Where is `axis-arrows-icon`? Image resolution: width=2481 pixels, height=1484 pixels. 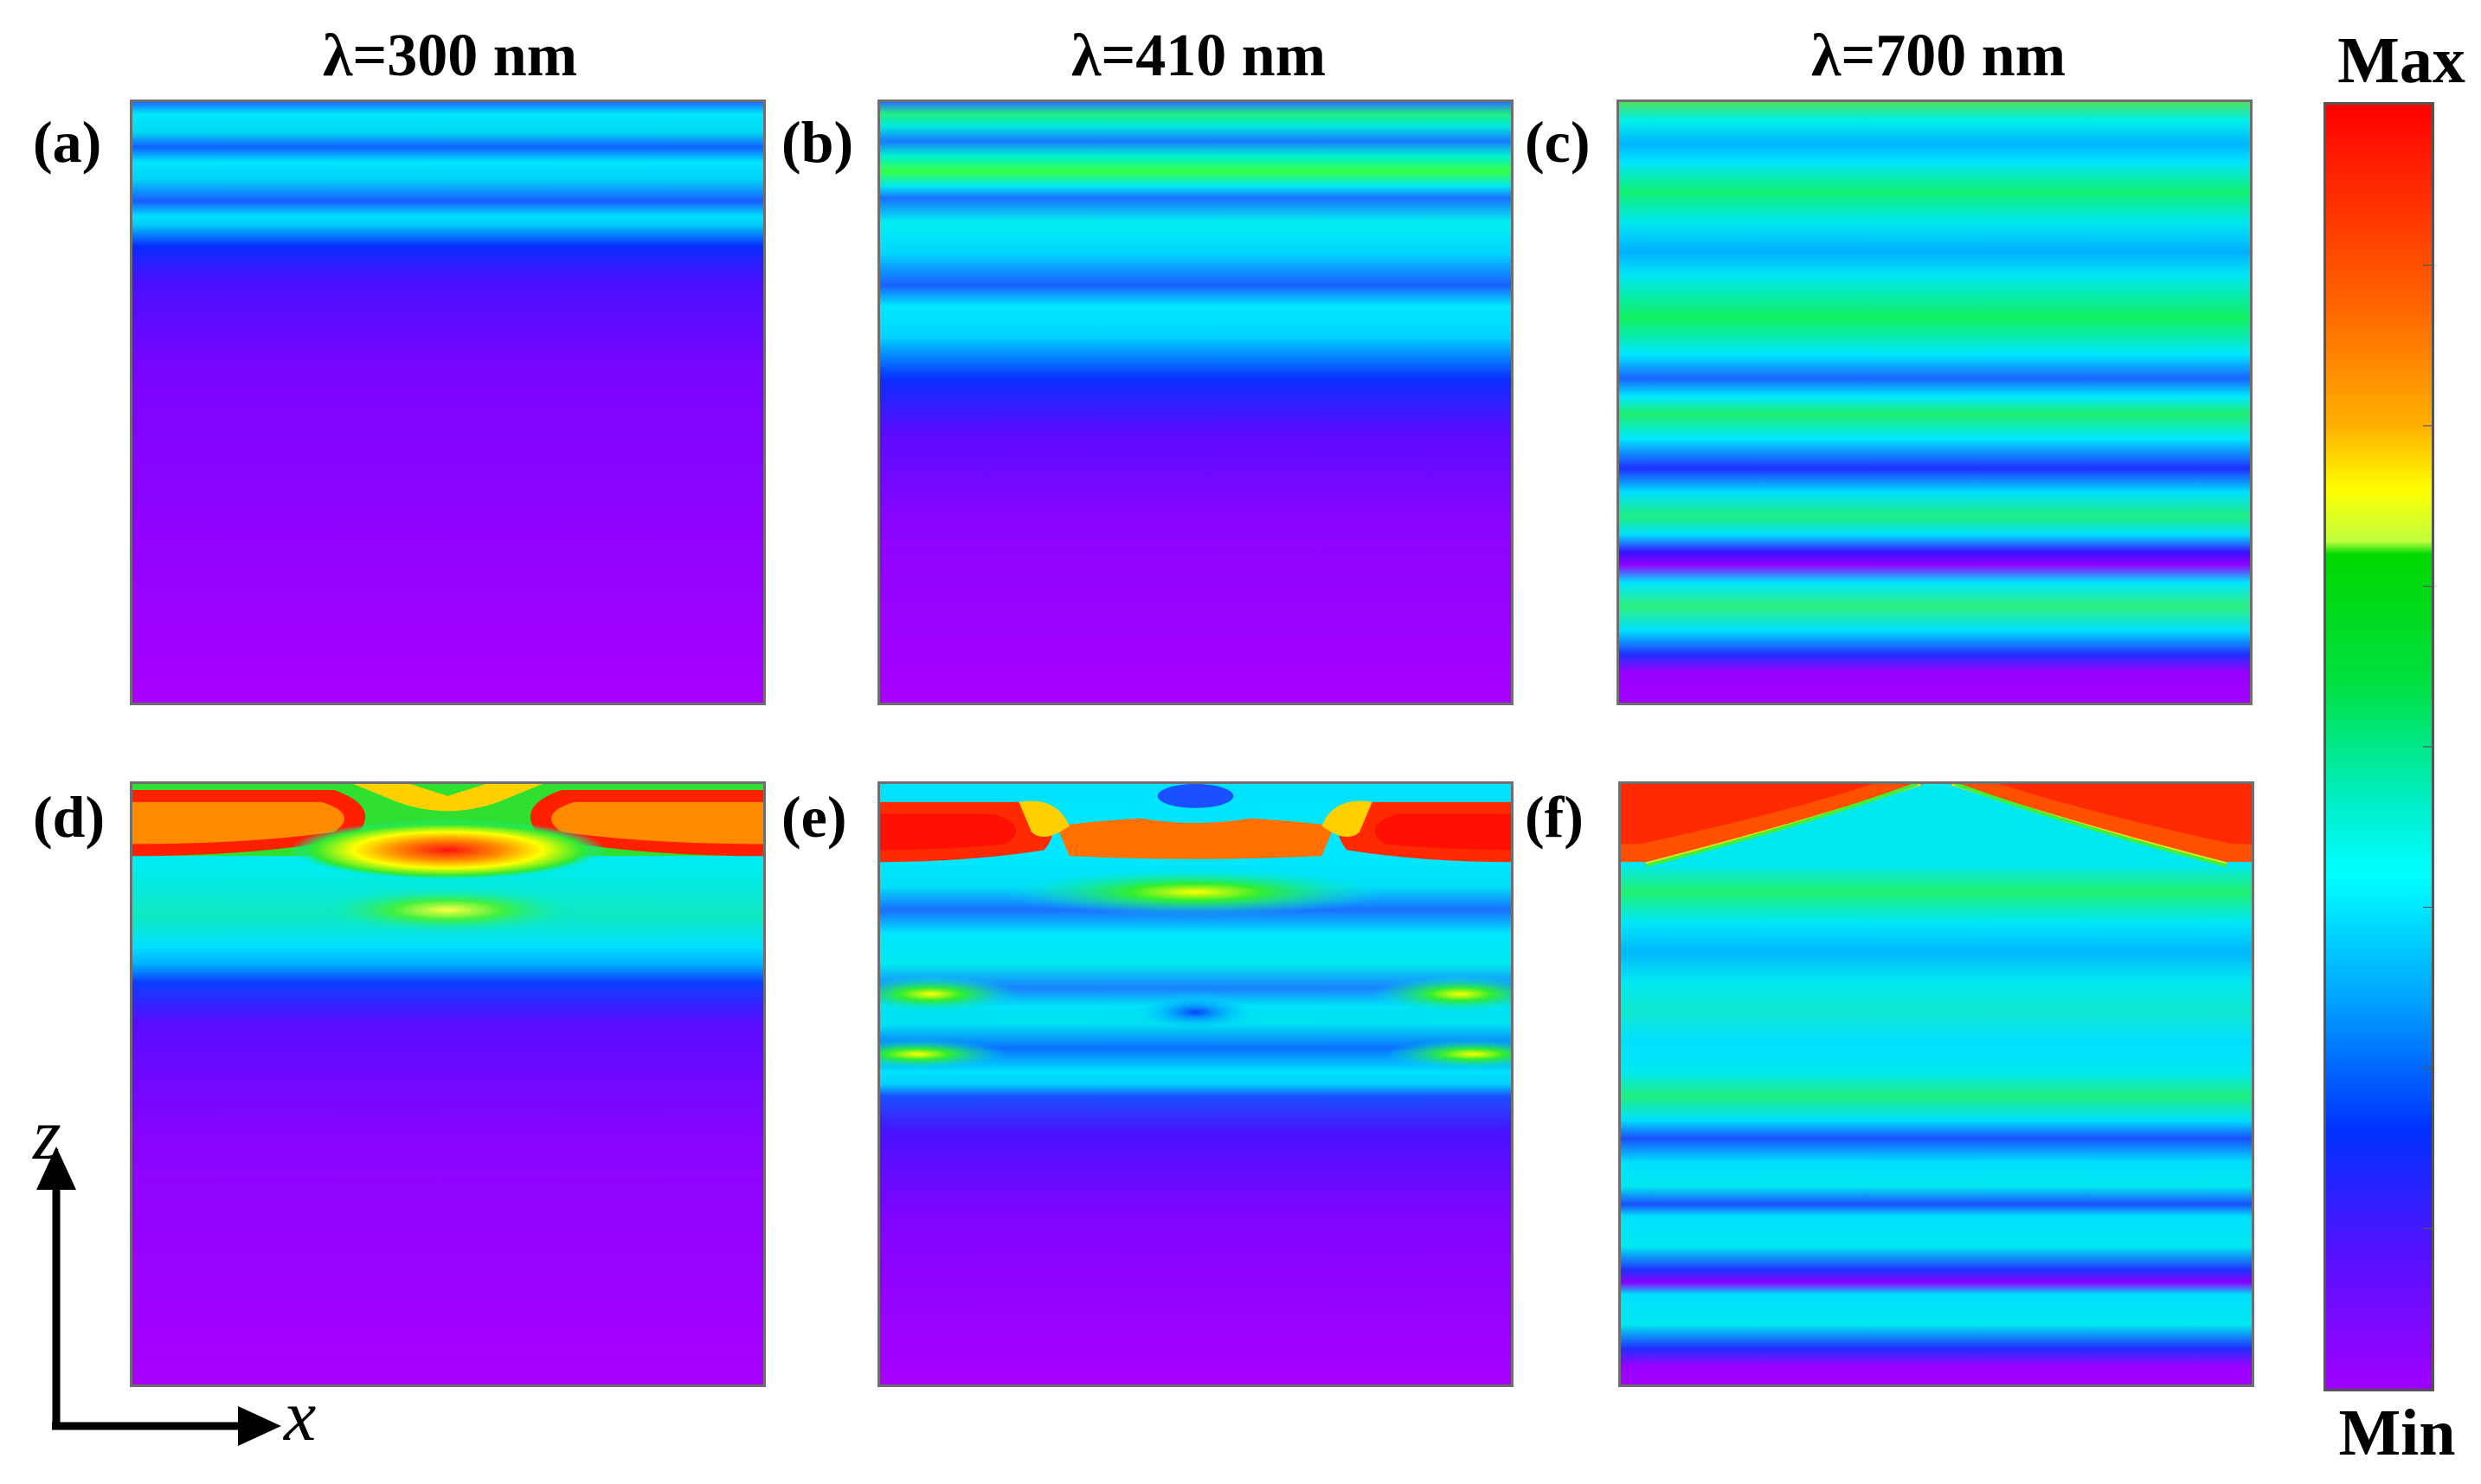
axis-arrows-icon is located at coordinates (159, 1297).